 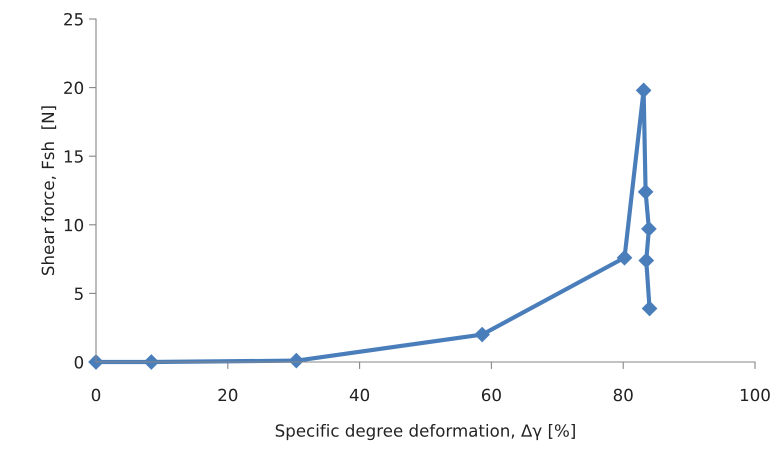 I want to click on x-axis-title: Specific degree deformation, Δγ [%], so click(x=425, y=432).